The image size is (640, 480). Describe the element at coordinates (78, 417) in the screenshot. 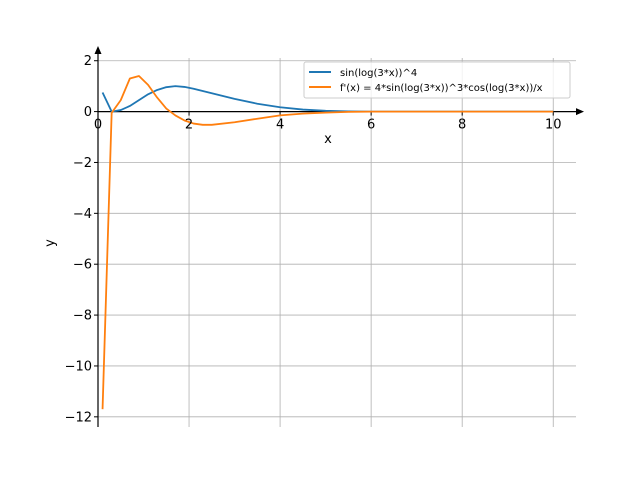

I see `y-tick-label: −12` at that location.